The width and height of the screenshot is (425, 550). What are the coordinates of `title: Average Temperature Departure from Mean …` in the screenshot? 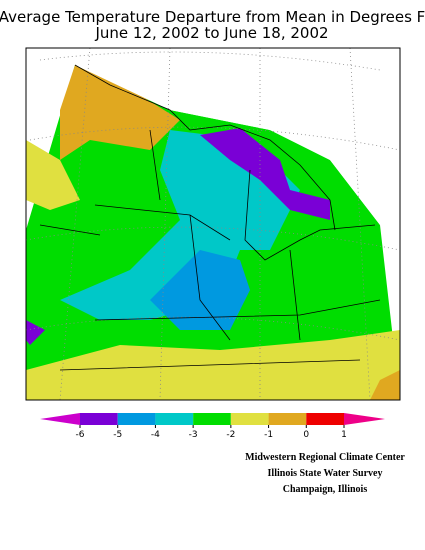 It's located at (212, 17).